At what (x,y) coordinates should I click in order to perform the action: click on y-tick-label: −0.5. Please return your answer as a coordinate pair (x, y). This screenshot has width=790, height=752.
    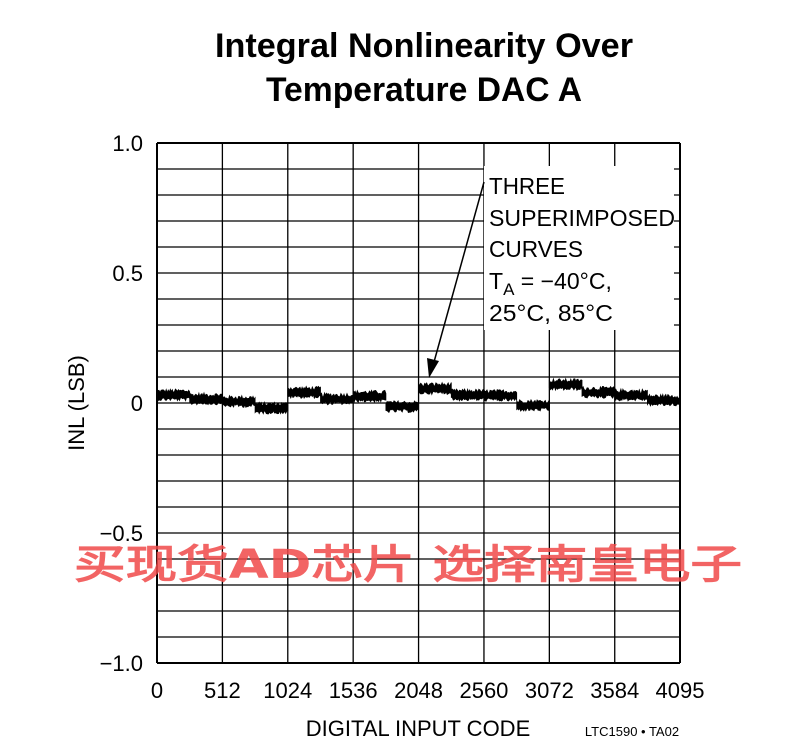
    Looking at the image, I should click on (121, 533).